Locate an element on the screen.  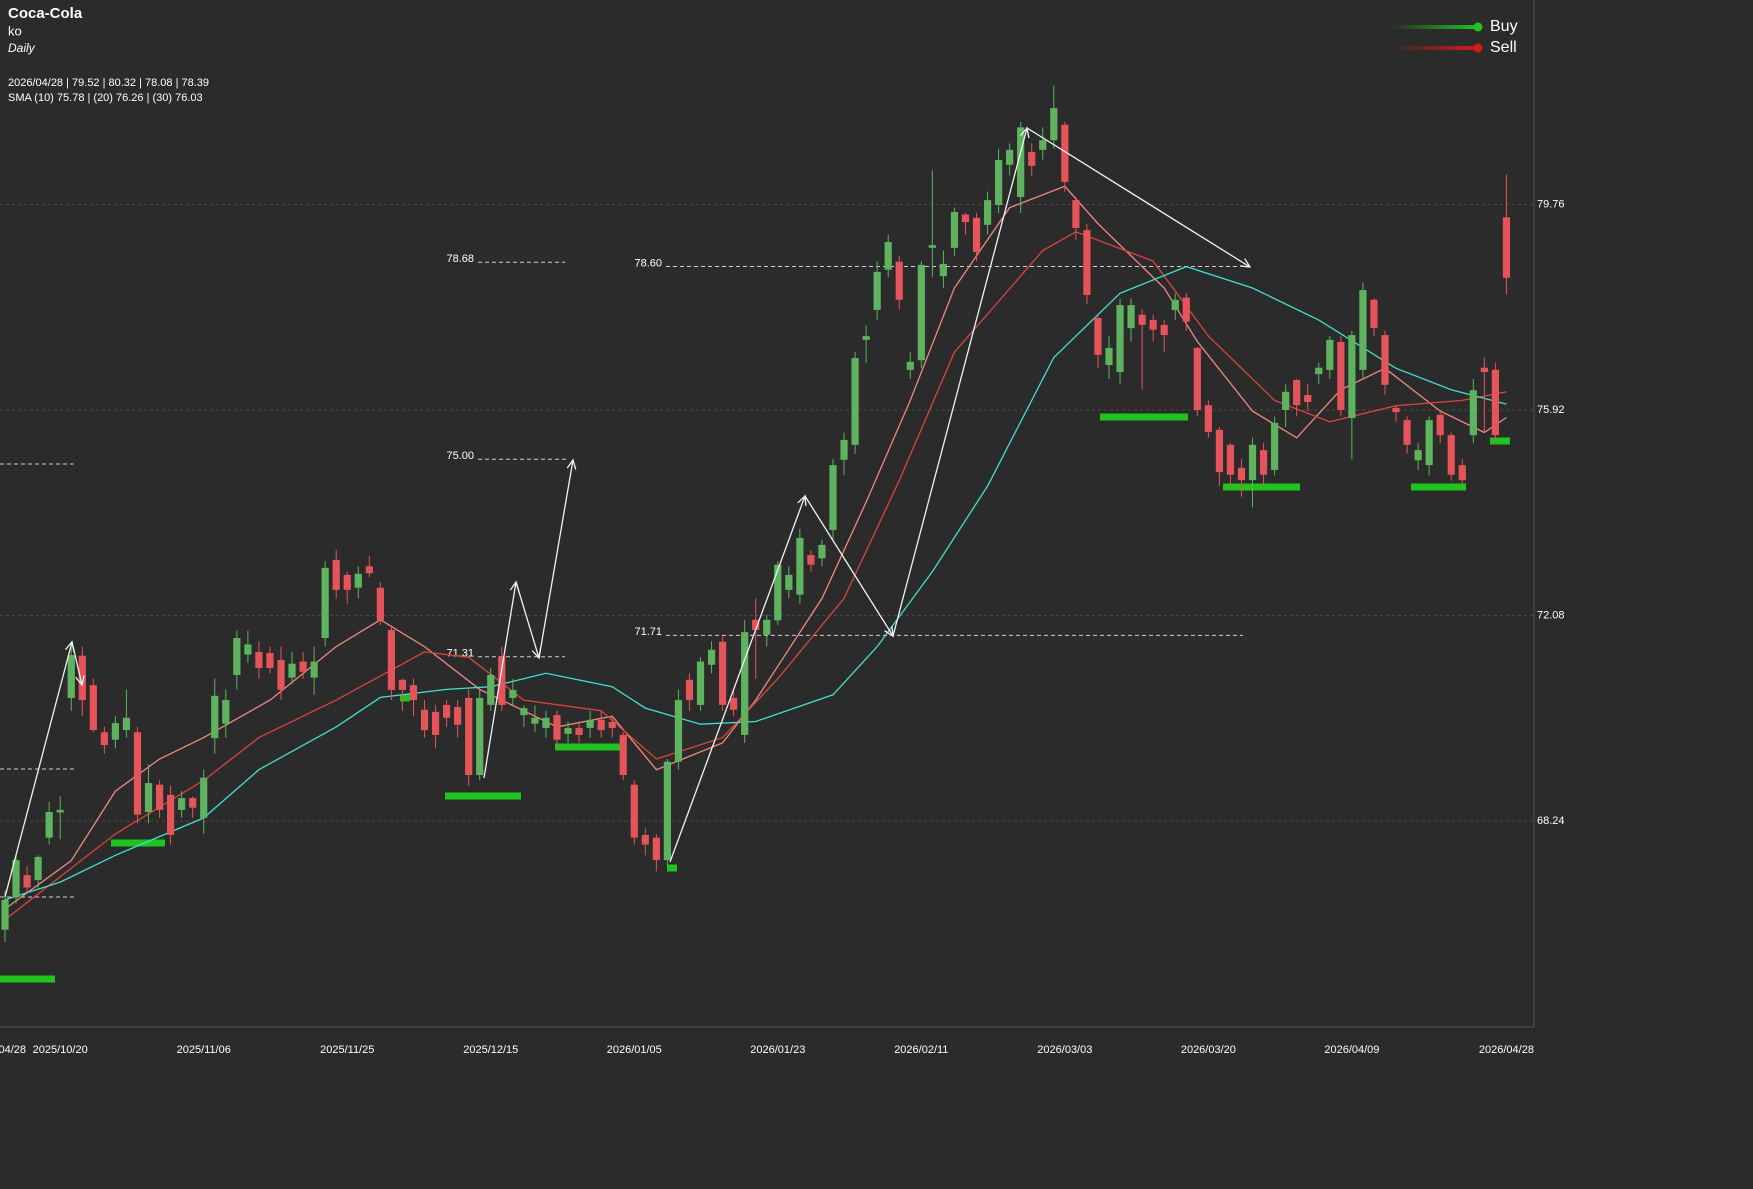
legend-label: Buy is located at coordinates (1504, 26).